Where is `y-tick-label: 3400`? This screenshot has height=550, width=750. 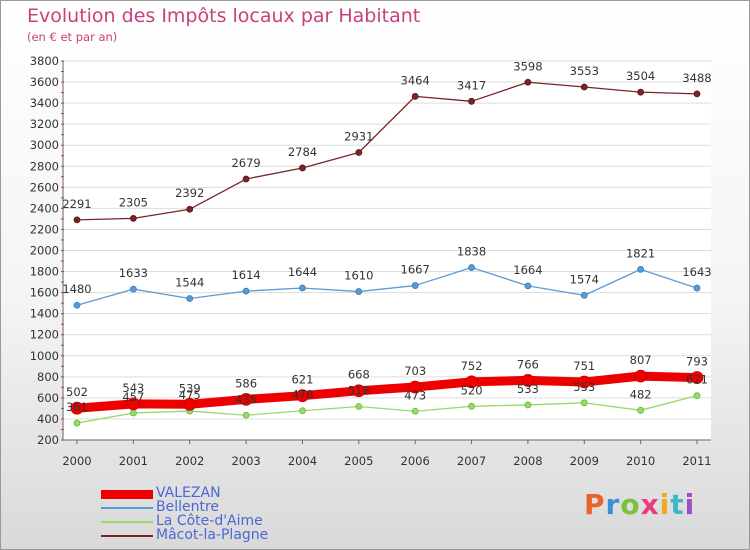 y-tick-label: 3400 is located at coordinates (44, 103).